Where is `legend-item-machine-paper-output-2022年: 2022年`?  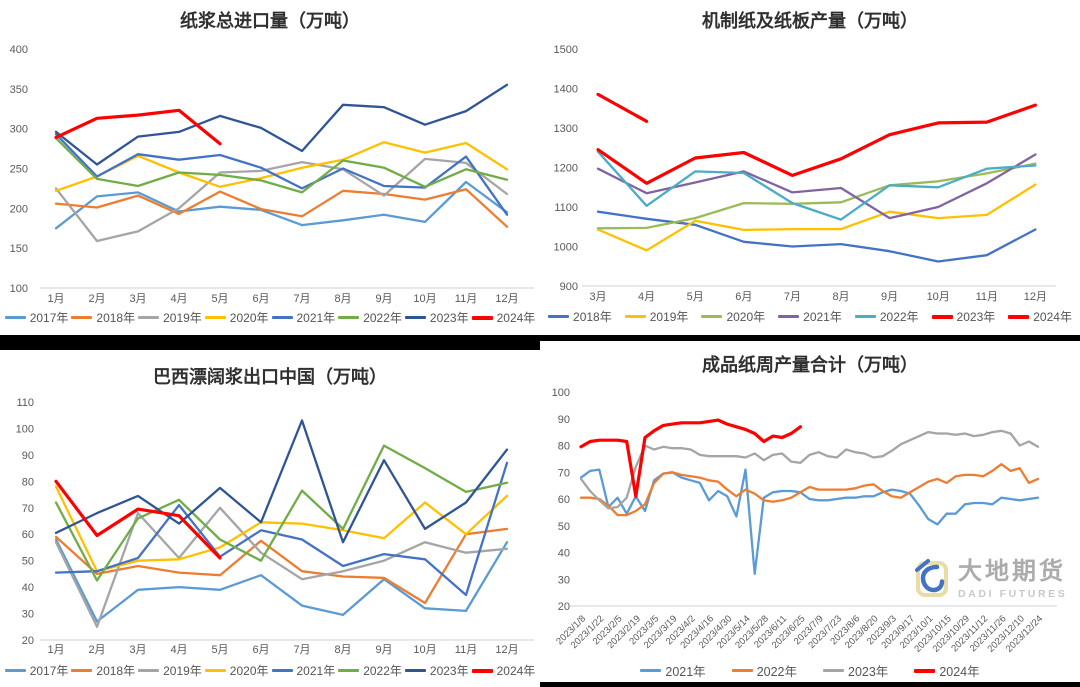
legend-item-machine-paper-output-2022年: 2022年 is located at coordinates (886, 316).